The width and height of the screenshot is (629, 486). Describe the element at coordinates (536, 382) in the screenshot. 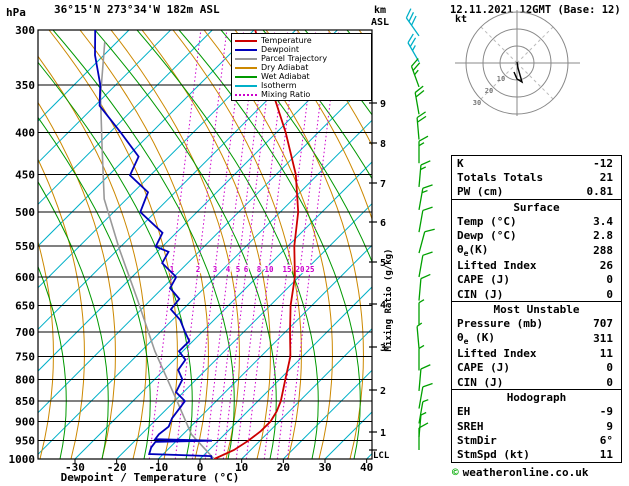

I see `table-row: CIN (J) 0` at that location.